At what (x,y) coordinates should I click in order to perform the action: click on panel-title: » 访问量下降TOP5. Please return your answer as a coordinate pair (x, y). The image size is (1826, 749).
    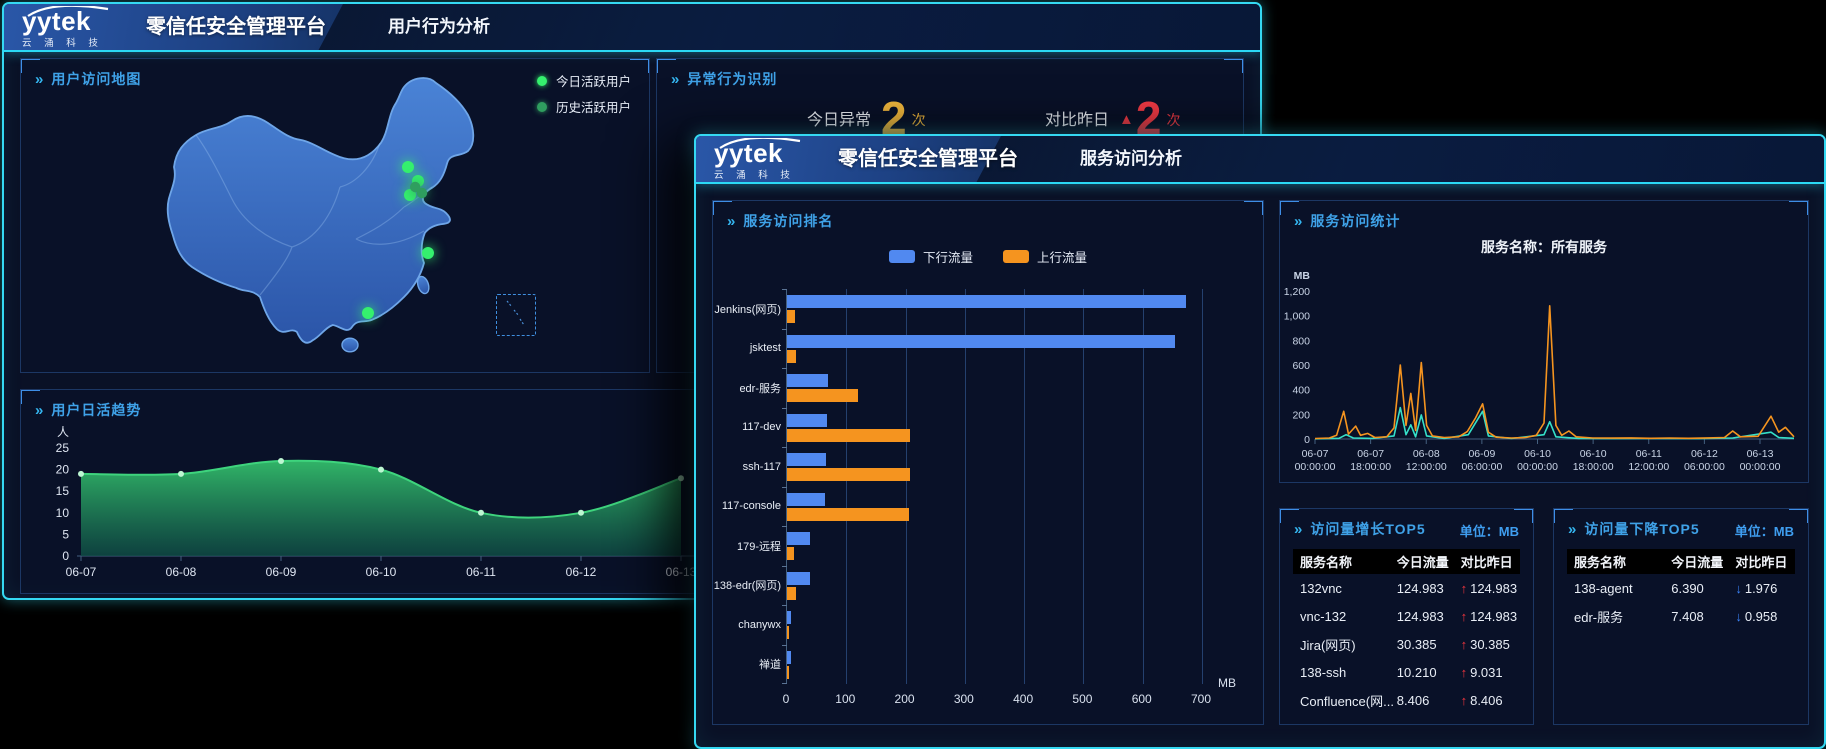
    Looking at the image, I should click on (1634, 529).